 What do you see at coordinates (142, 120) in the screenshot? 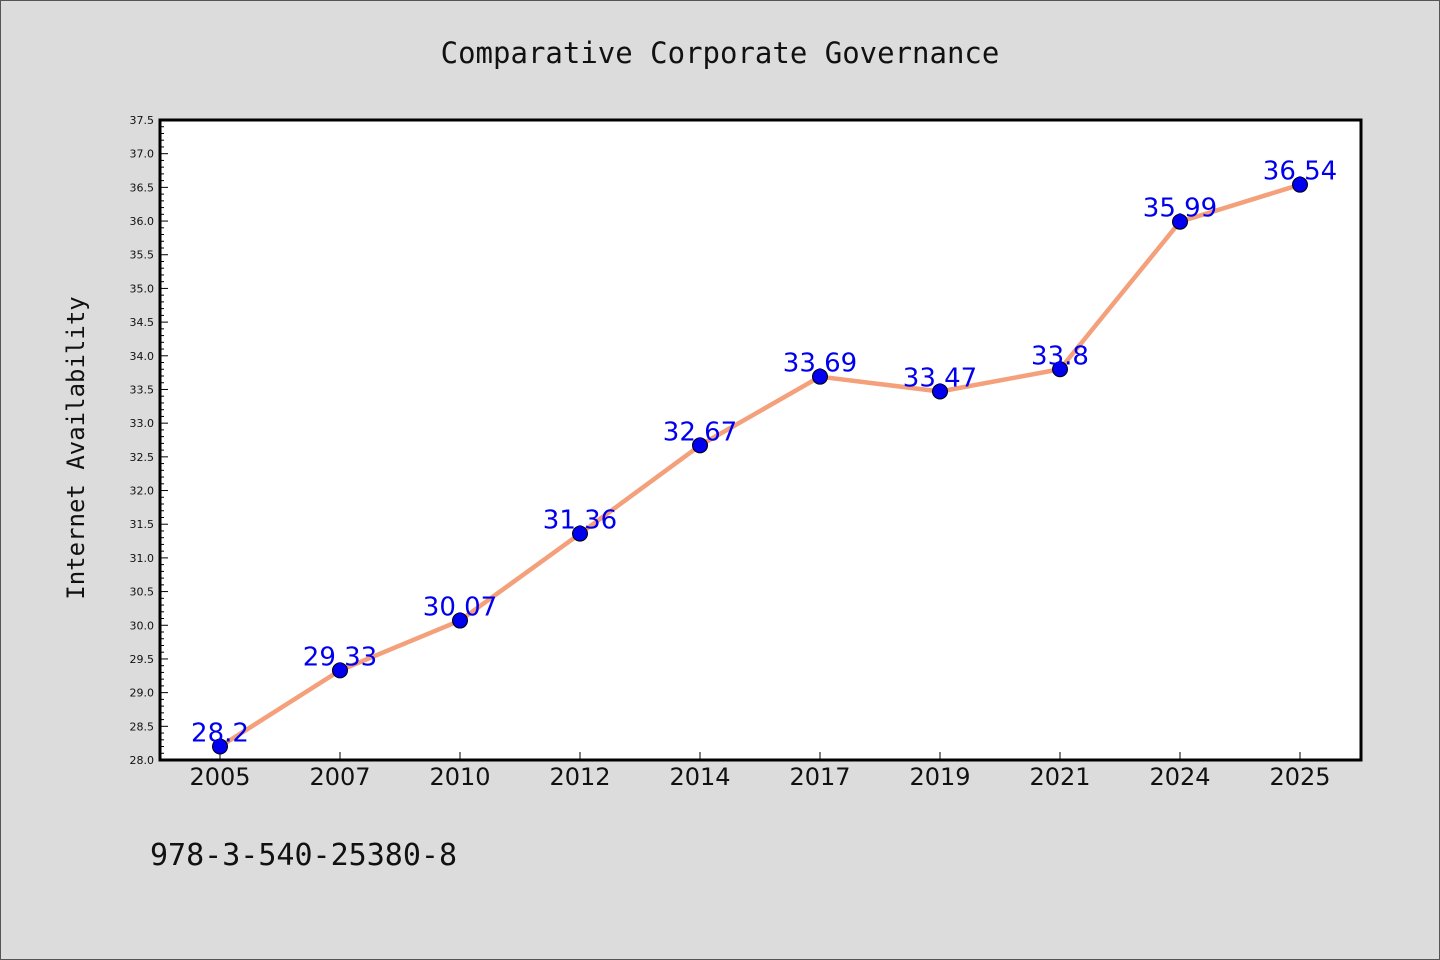
I see `y-tick-label: 37.5` at bounding box center [142, 120].